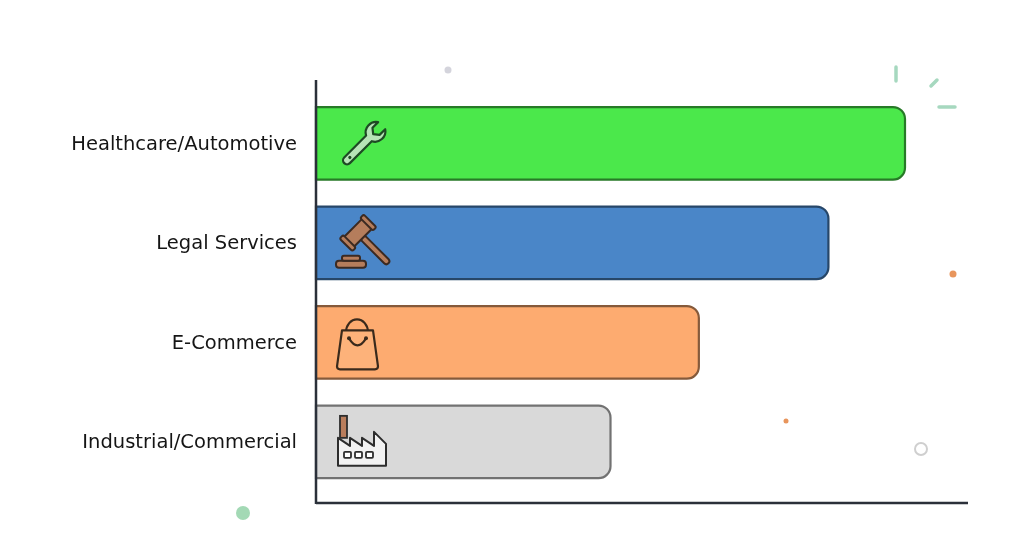 The image size is (1024, 559). I want to click on y-tick-label: Healthcare/Automotive, so click(184, 143).